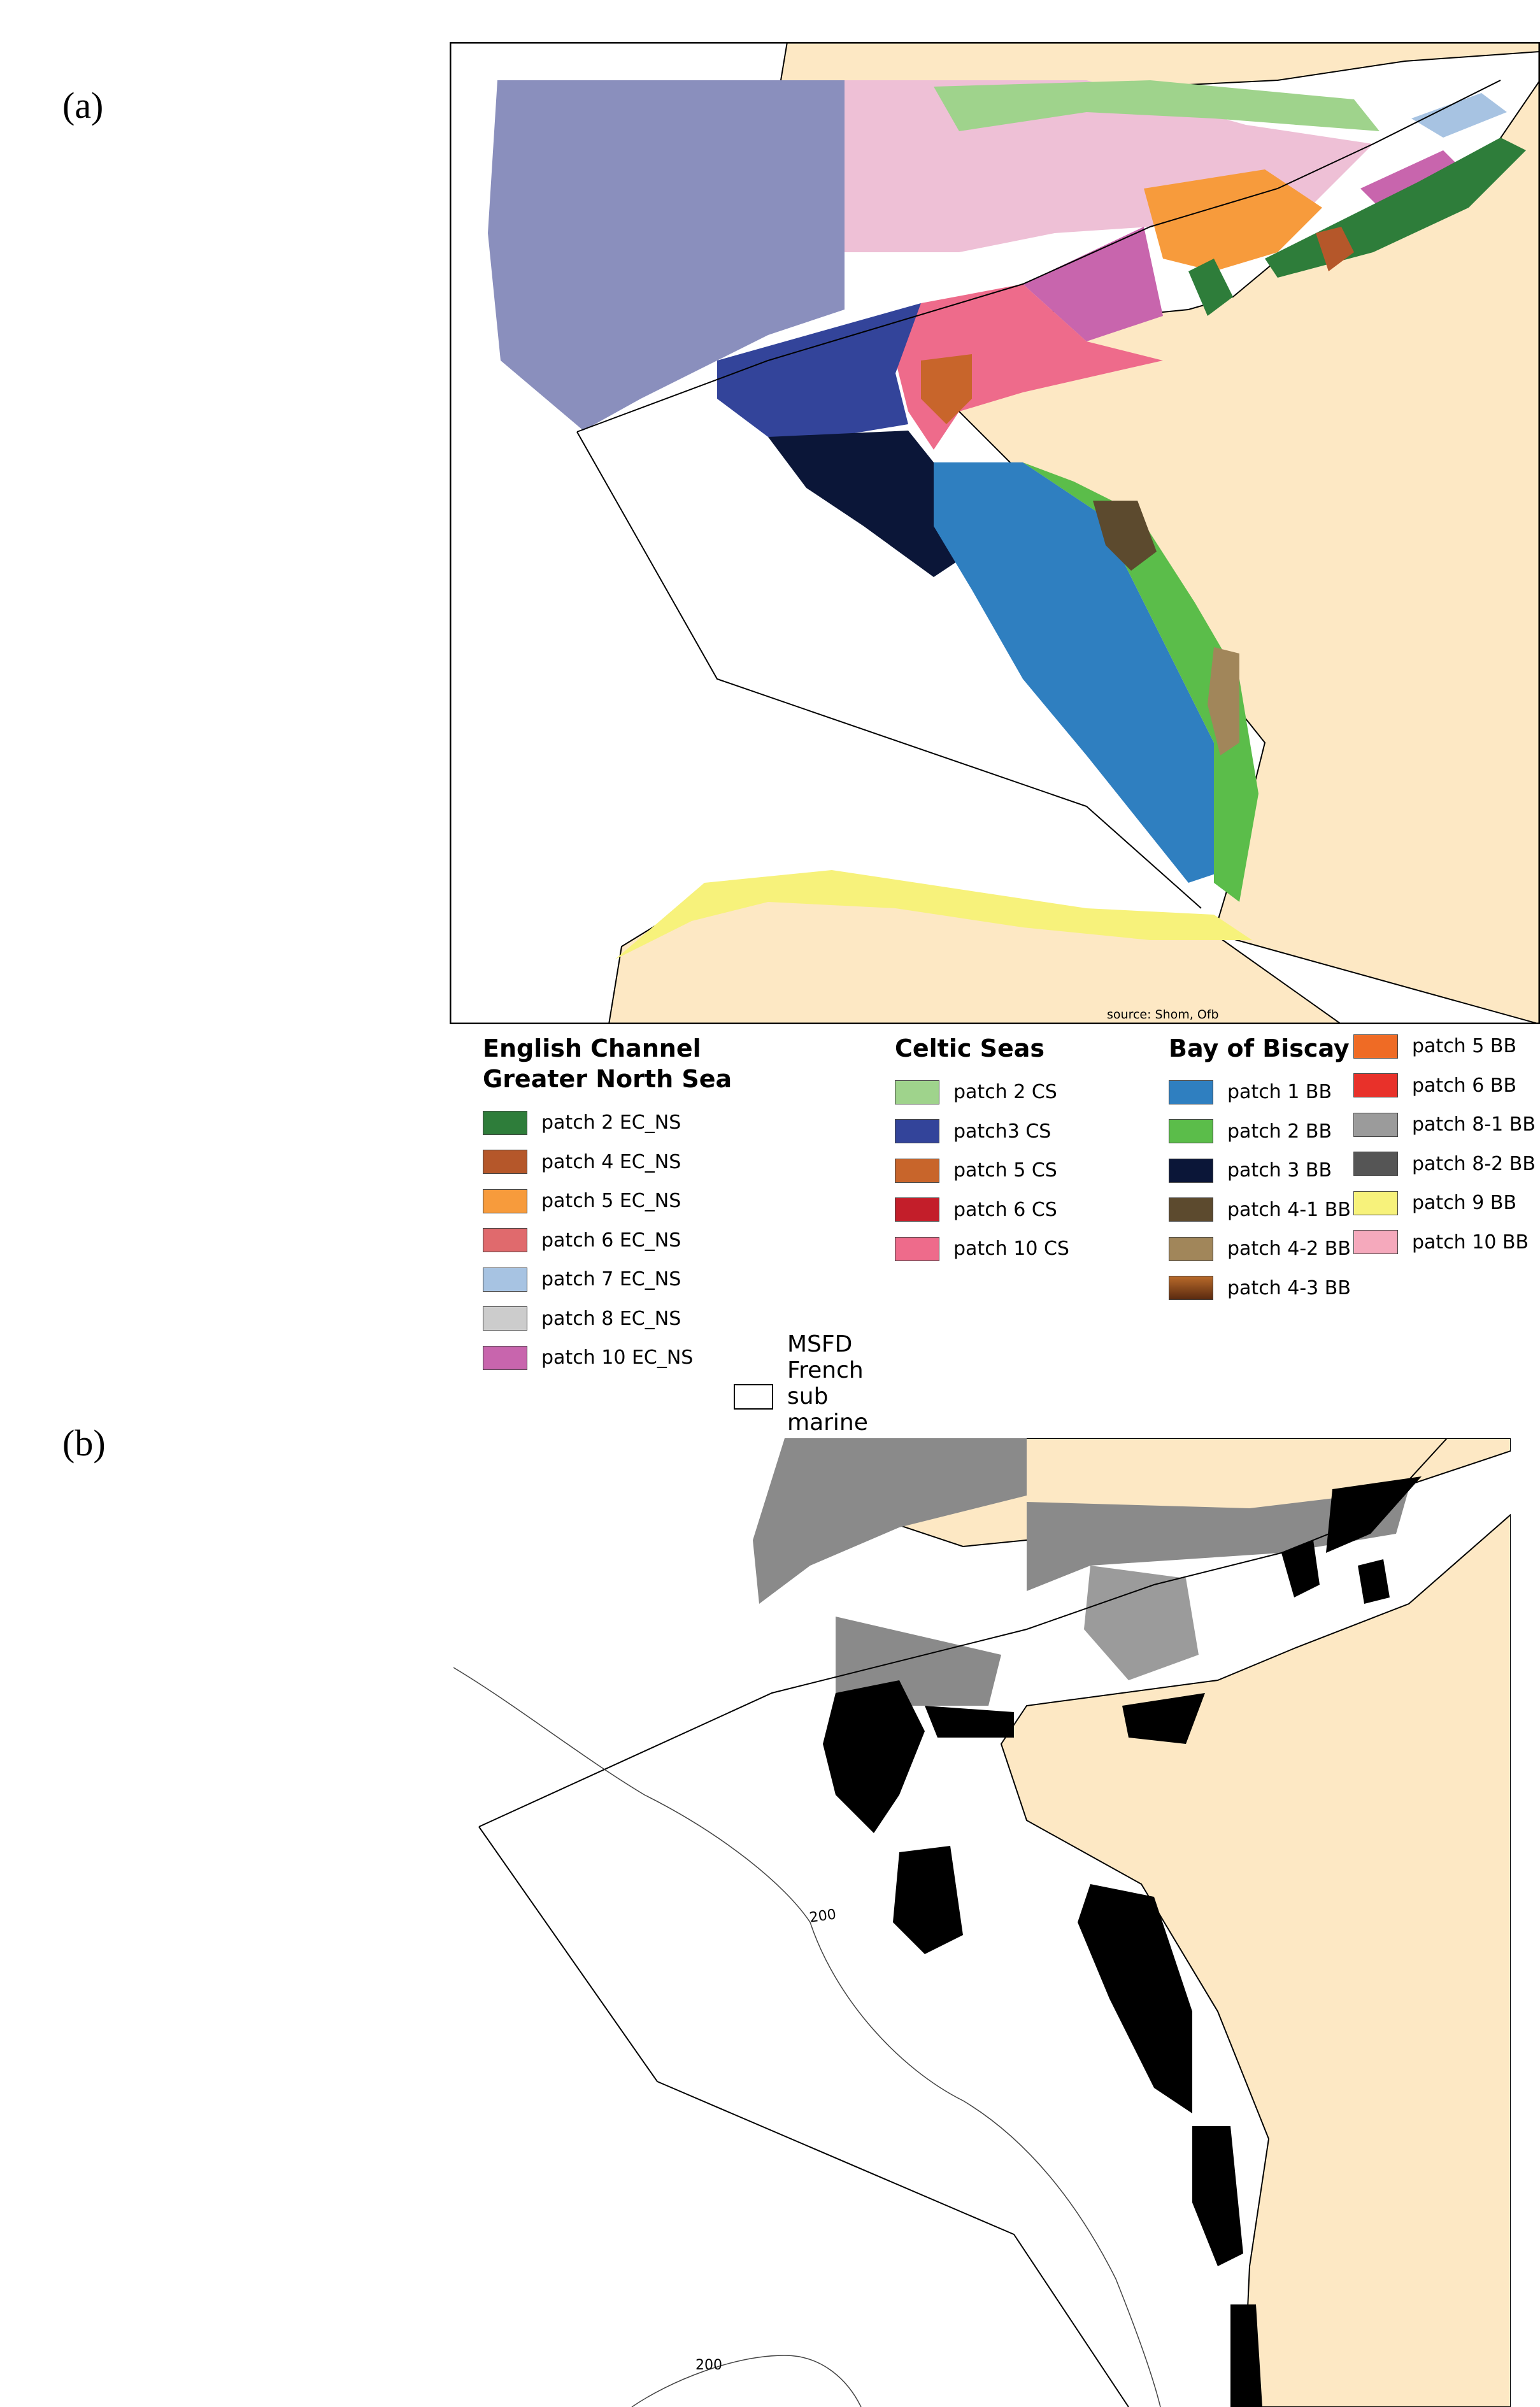  Describe the element at coordinates (933, 914) in the screenshot. I see `patch-9-bb-area` at that location.